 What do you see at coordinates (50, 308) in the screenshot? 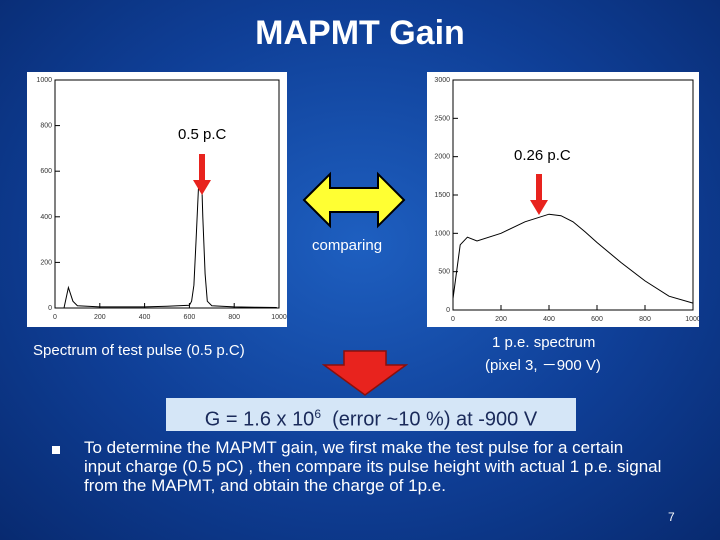
I see `left-y-tick-label: 0` at bounding box center [50, 308].